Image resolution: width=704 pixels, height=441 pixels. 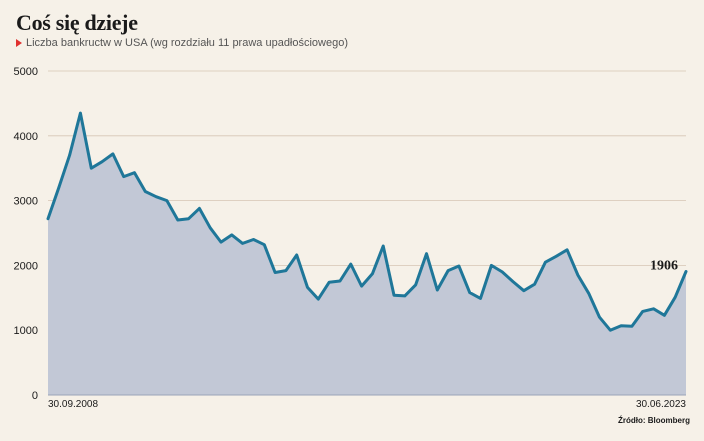 I want to click on chart-title: Coś się dzieje, so click(x=77, y=22).